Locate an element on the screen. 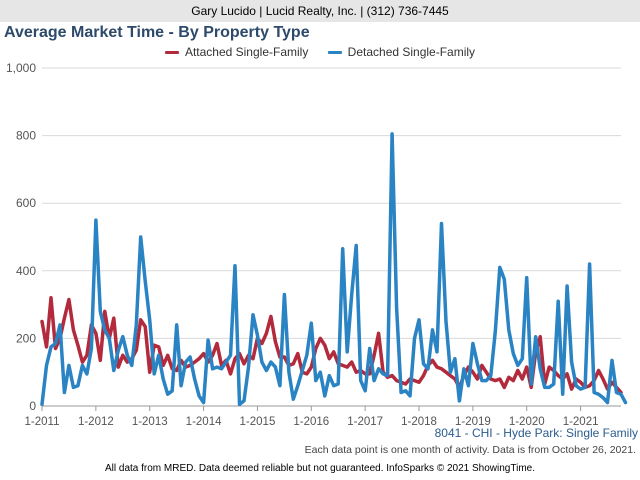 The image size is (640, 480). legend-swatch-attached is located at coordinates (171, 53).